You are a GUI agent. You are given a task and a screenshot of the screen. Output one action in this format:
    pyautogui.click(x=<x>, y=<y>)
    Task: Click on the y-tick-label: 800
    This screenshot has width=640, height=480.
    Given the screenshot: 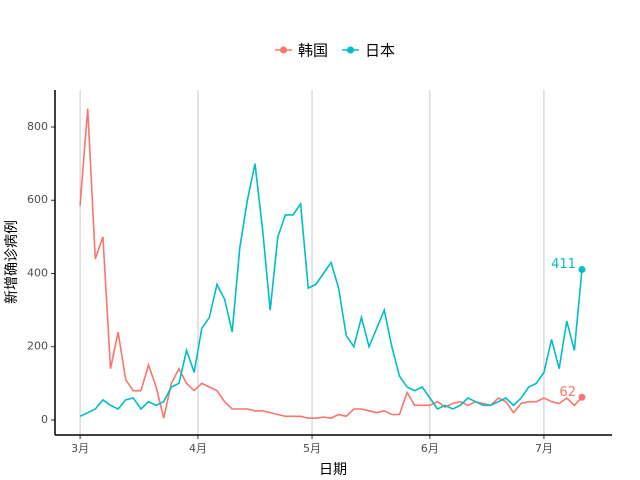 What is the action you would take?
    pyautogui.click(x=37, y=126)
    